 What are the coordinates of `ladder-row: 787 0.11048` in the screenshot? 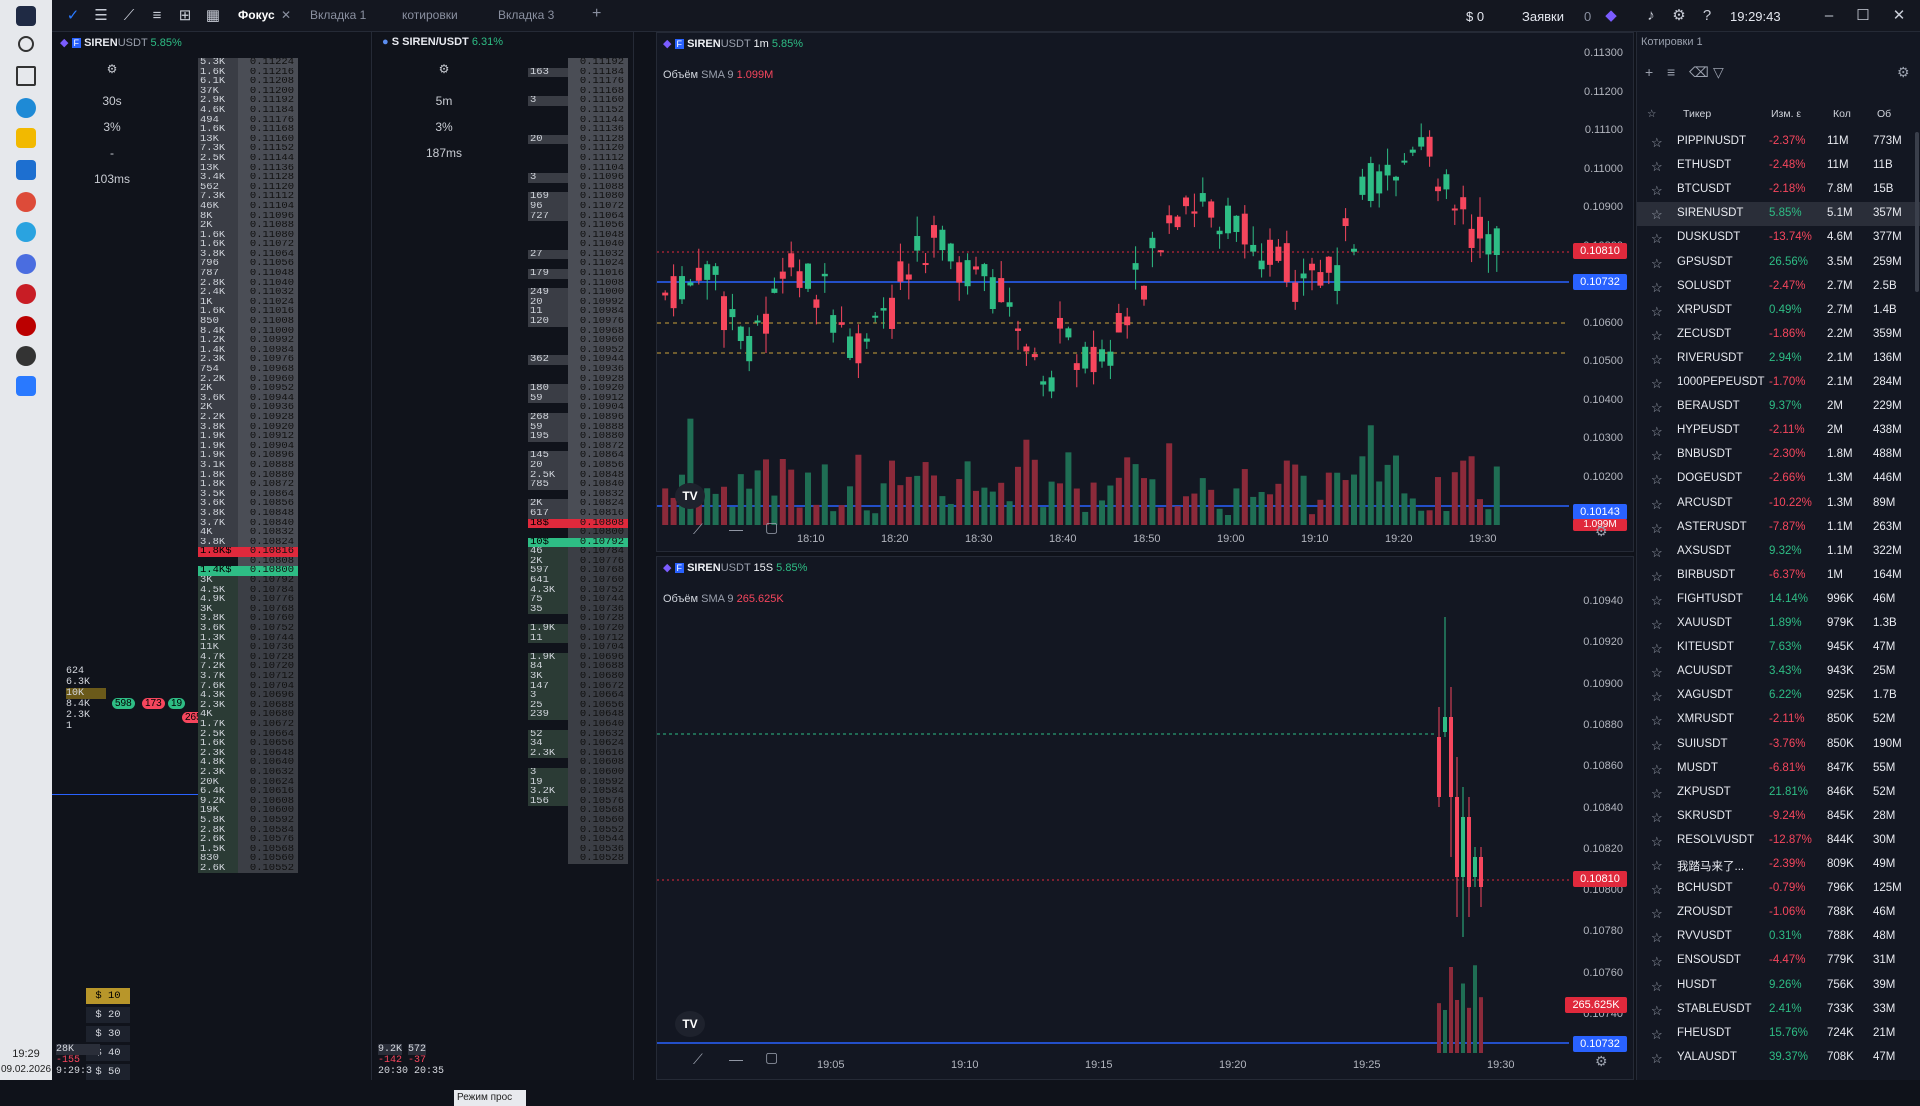 It's located at (253, 274).